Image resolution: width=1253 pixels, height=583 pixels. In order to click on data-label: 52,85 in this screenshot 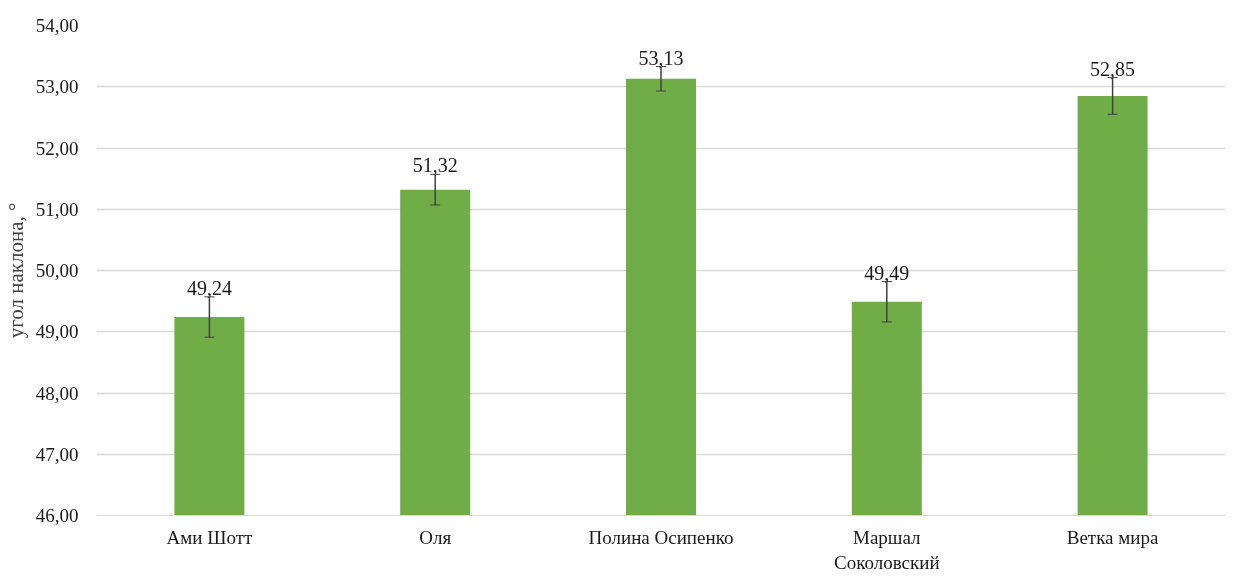, I will do `click(1113, 68)`.